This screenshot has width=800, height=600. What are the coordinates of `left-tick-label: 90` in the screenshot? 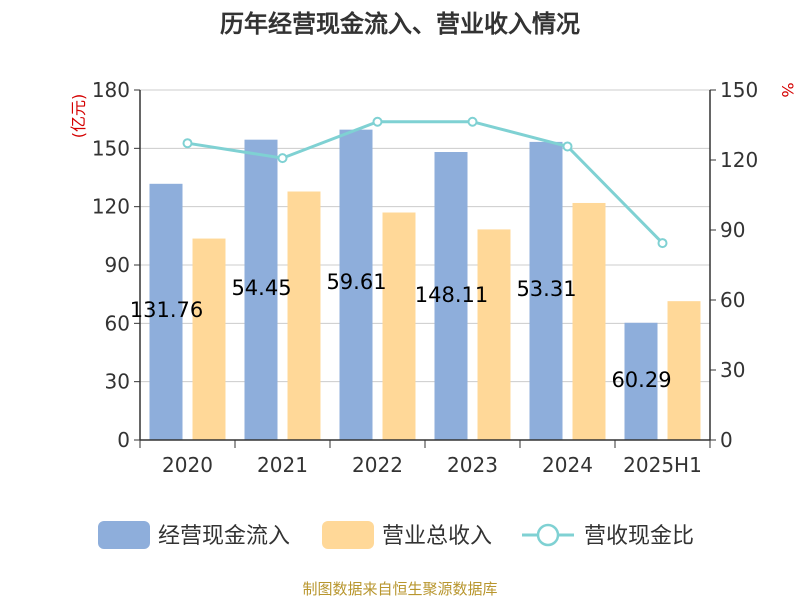 It's located at (117, 265).